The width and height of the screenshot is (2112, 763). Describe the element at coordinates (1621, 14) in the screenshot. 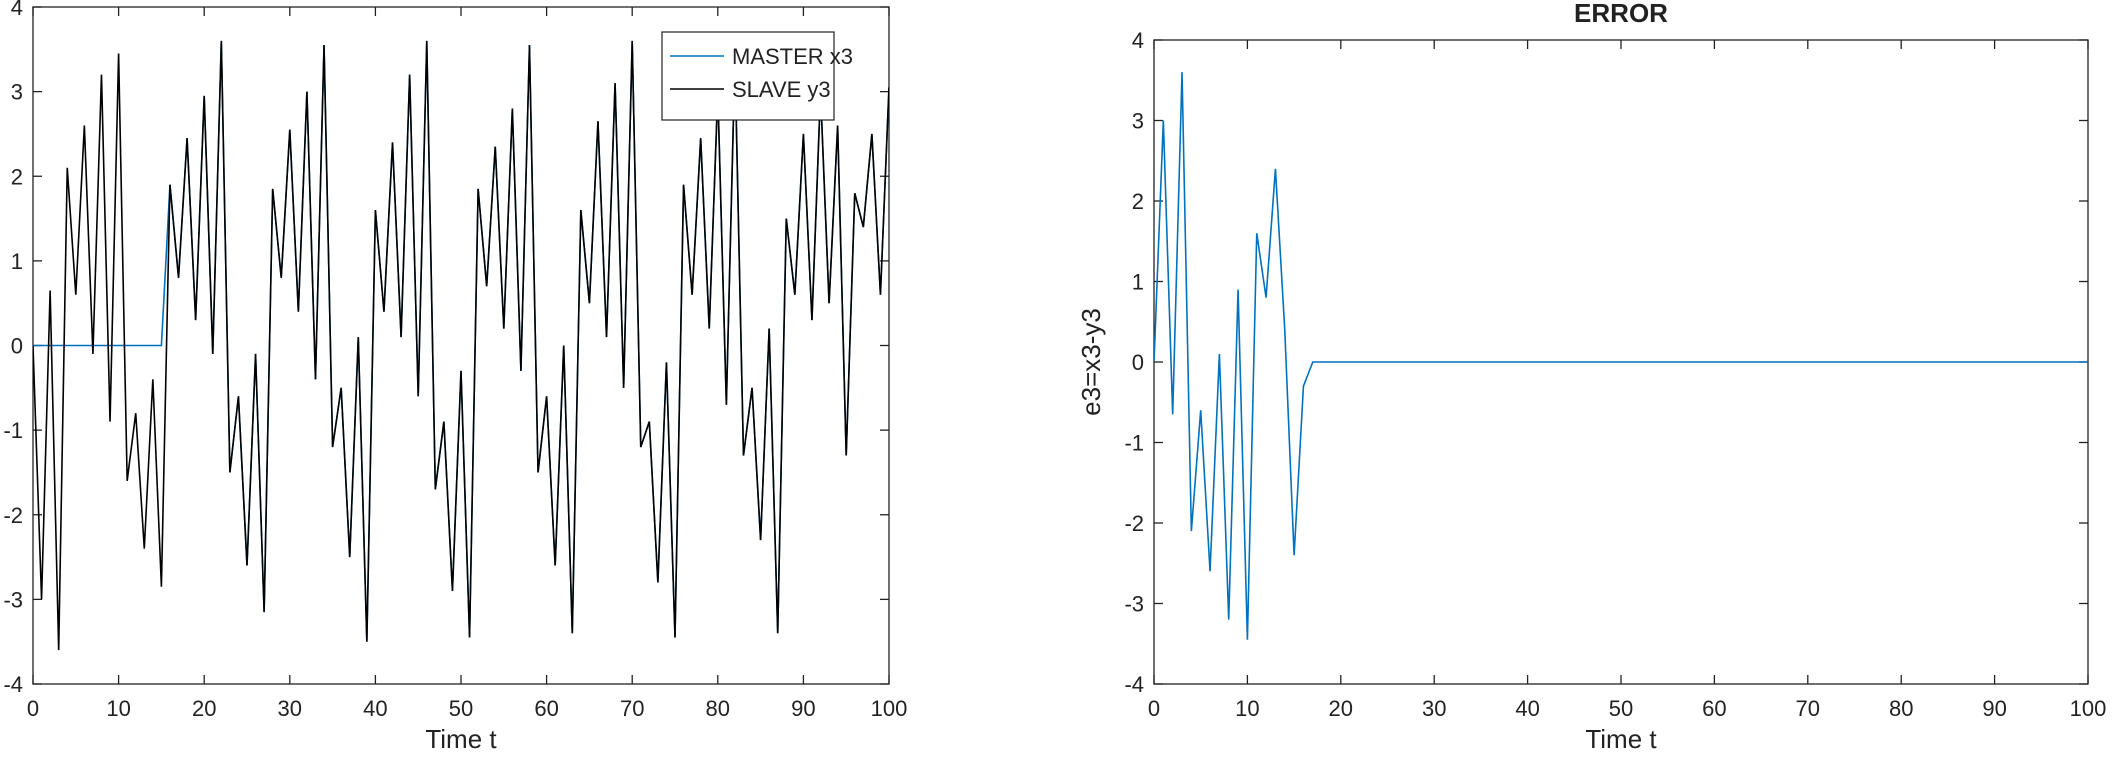

I see `chart-title: ERROR` at that location.